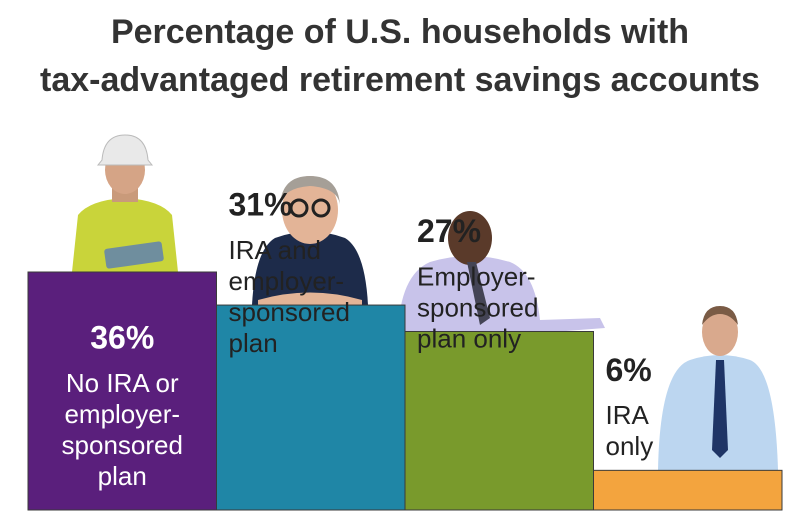 Image resolution: width=800 pixels, height=522 pixels. What do you see at coordinates (261, 205) in the screenshot?
I see `value-label: 31%` at bounding box center [261, 205].